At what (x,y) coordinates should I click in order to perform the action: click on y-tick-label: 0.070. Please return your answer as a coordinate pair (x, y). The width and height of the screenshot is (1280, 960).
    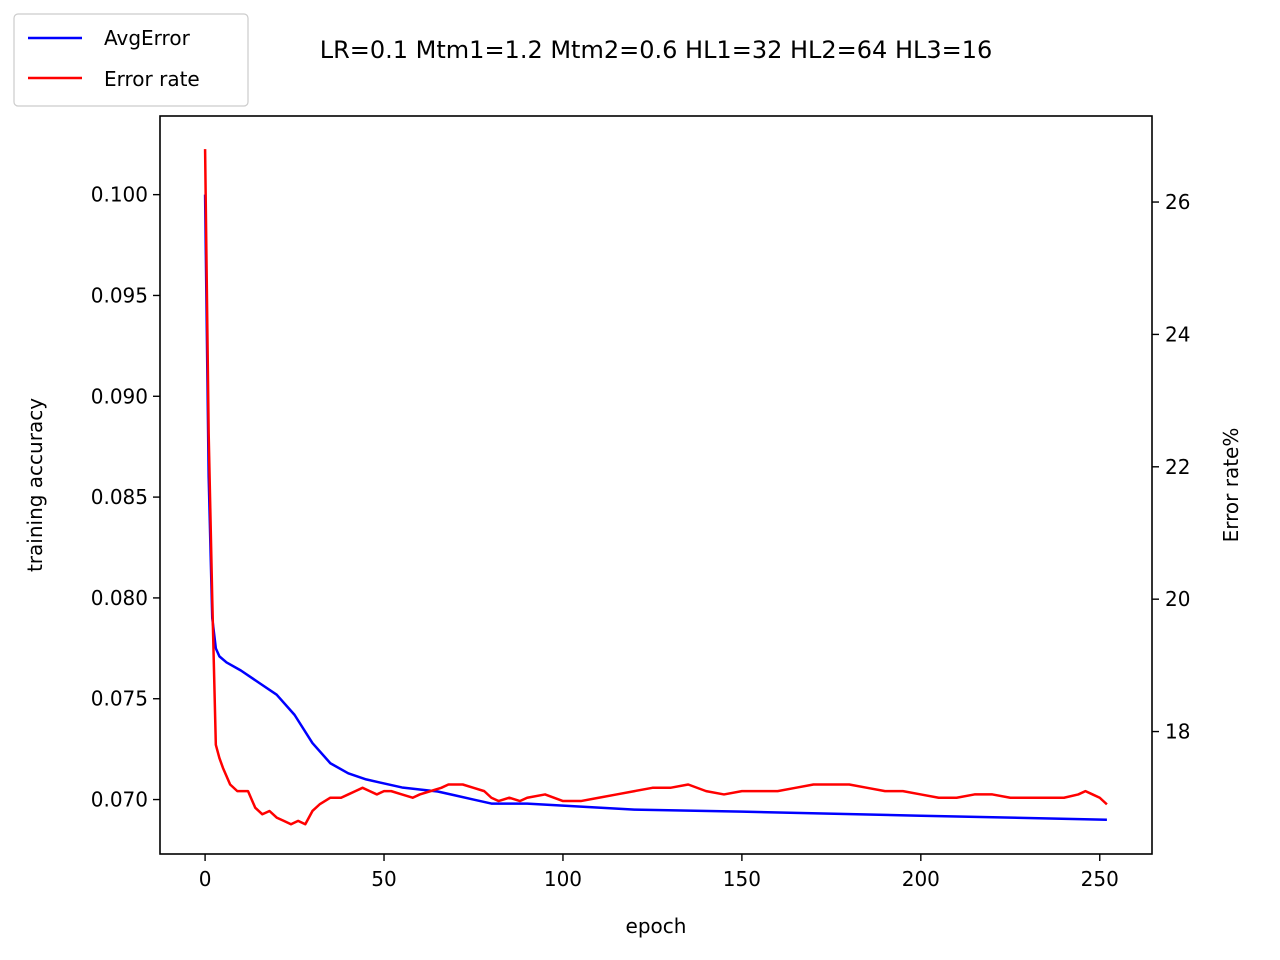
    Looking at the image, I should click on (119, 800).